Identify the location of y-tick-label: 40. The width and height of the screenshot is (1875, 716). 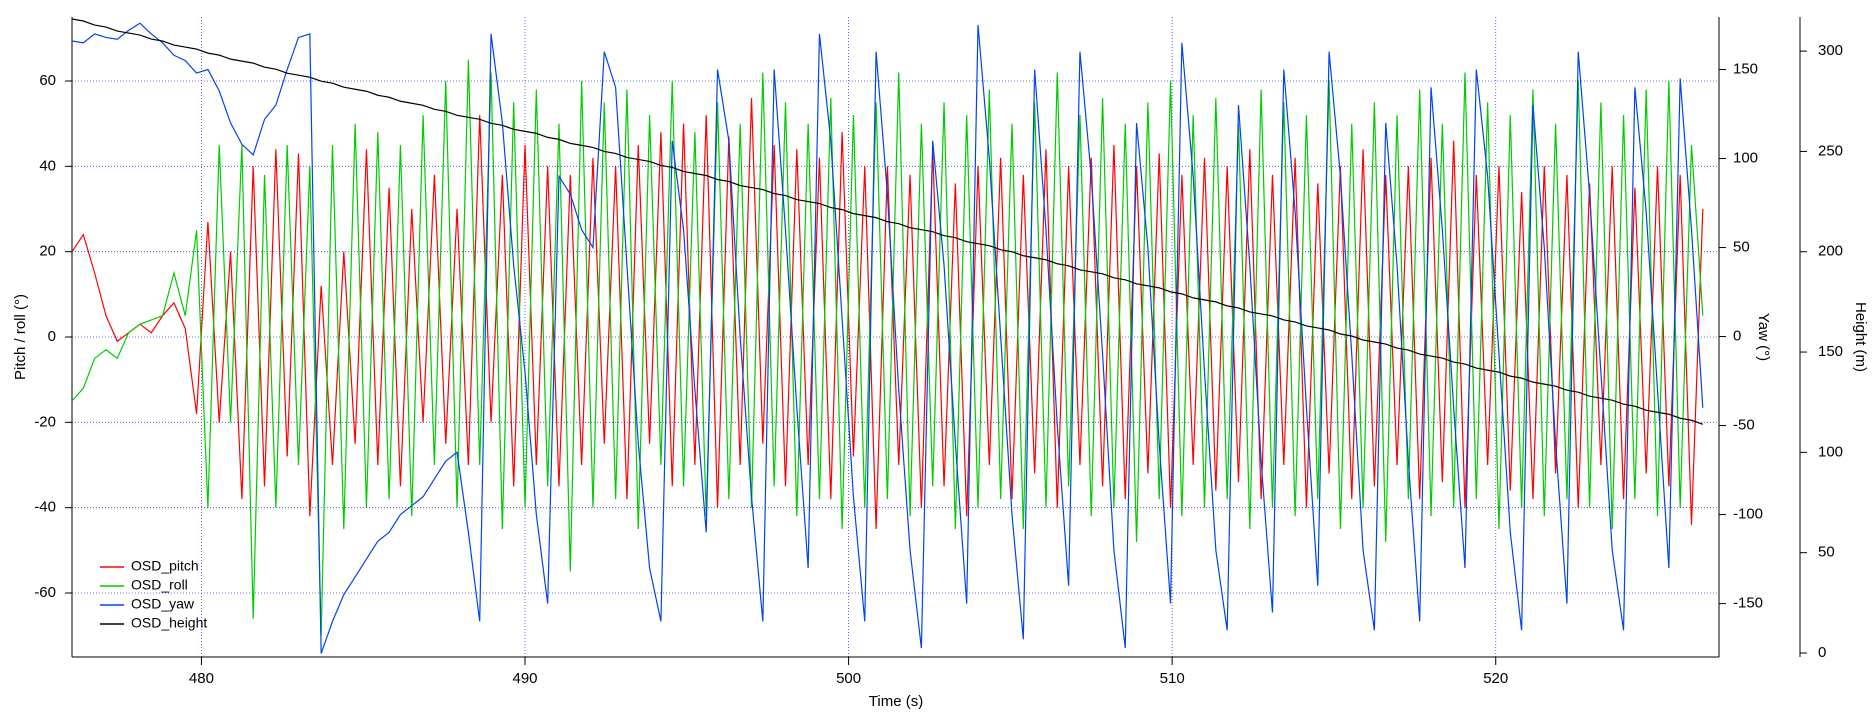
(47, 165).